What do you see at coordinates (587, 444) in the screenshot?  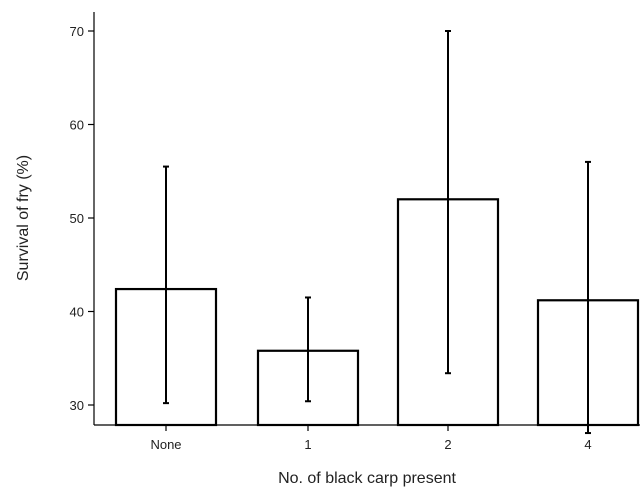 I see `x-tick-label-4: 4` at bounding box center [587, 444].